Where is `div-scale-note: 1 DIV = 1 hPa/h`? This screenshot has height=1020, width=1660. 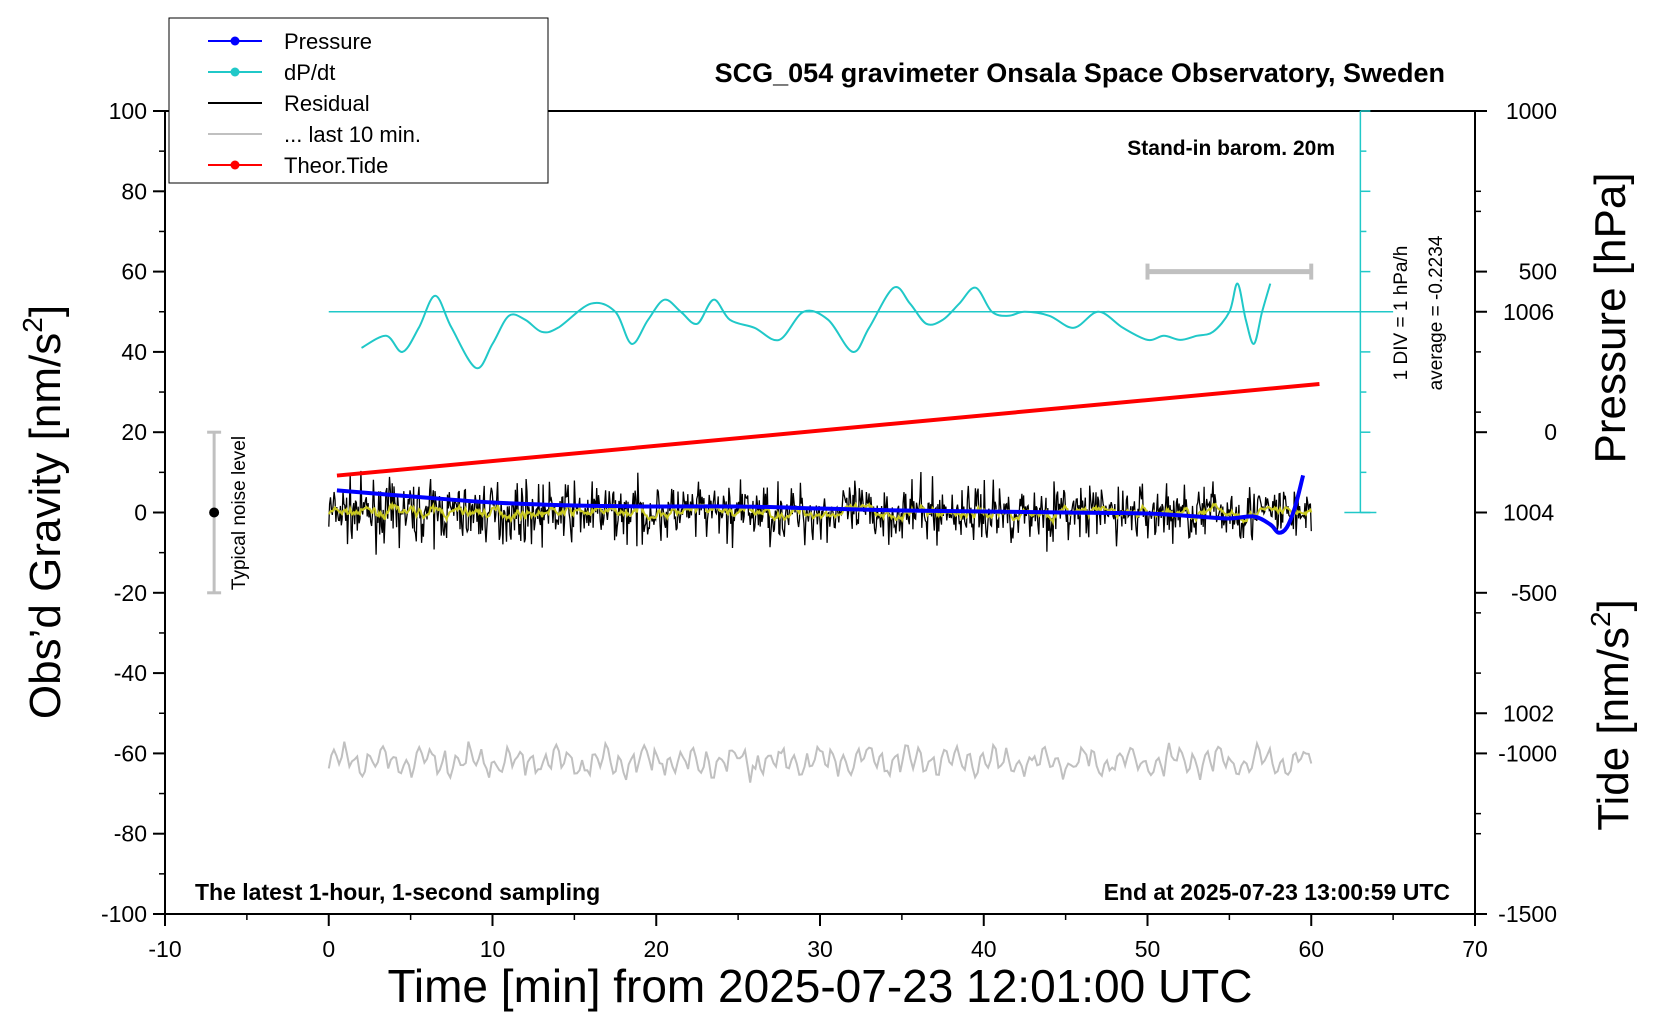 div-scale-note: 1 DIV = 1 hPa/h is located at coordinates (1401, 313).